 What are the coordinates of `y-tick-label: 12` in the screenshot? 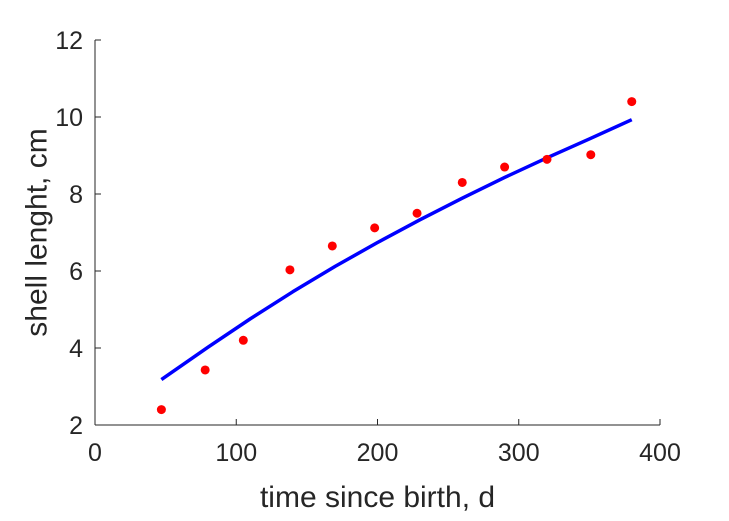 It's located at (69, 41).